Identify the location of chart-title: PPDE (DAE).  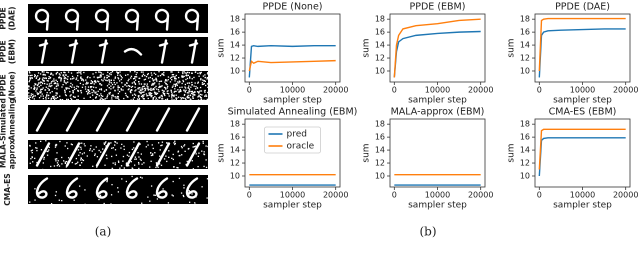
(582, 7).